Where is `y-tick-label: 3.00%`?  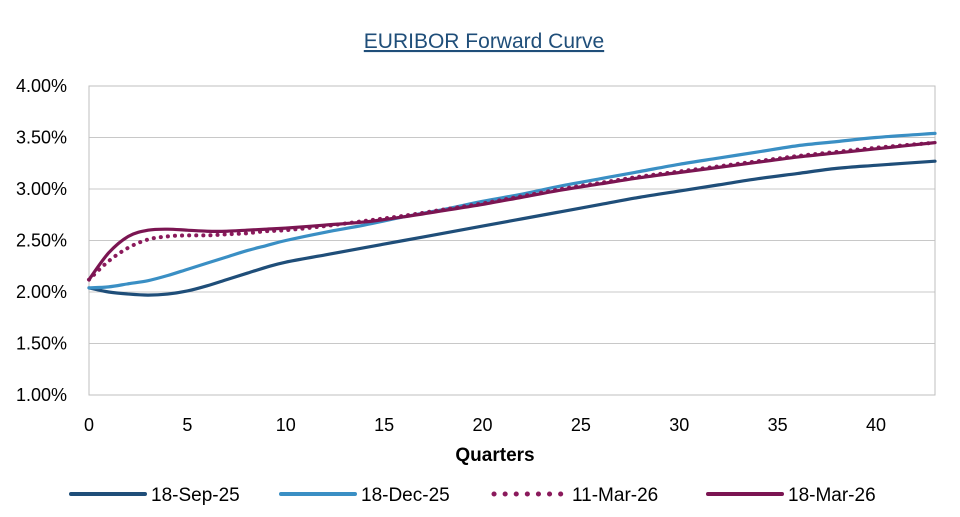
y-tick-label: 3.00% is located at coordinates (41, 189).